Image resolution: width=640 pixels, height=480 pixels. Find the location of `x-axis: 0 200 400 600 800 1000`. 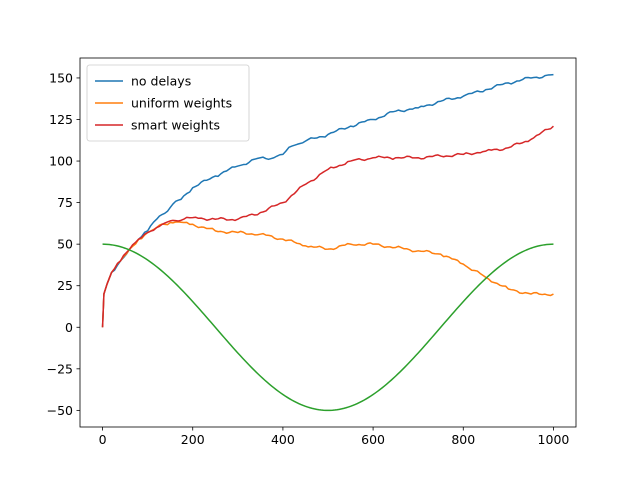

x-axis: 0 200 400 600 800 1000 is located at coordinates (334, 437).